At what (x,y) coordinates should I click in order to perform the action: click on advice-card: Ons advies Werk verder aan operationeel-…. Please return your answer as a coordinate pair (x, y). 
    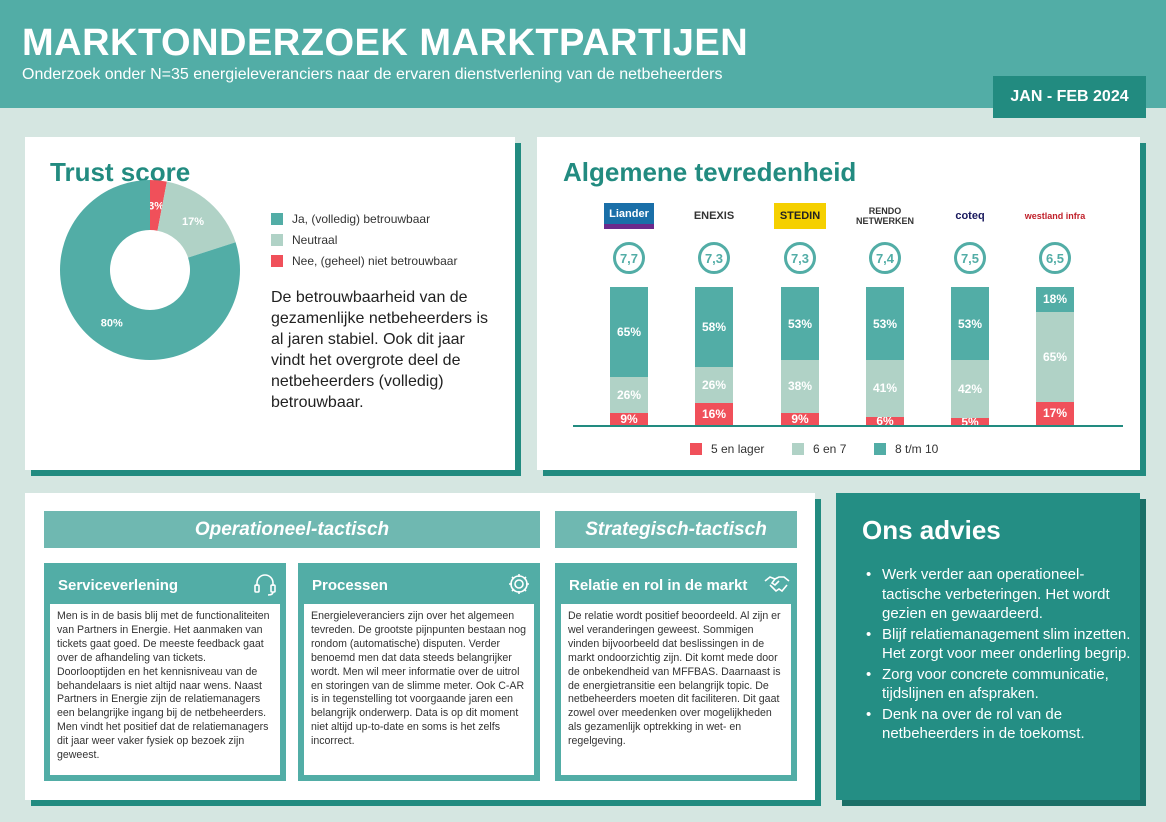
    Looking at the image, I should click on (988, 646).